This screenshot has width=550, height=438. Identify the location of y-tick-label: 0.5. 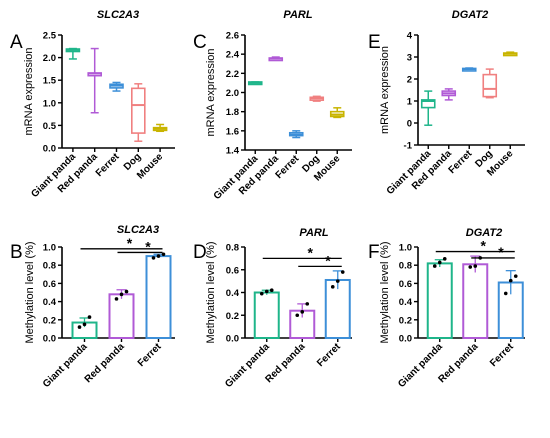
(50, 126).